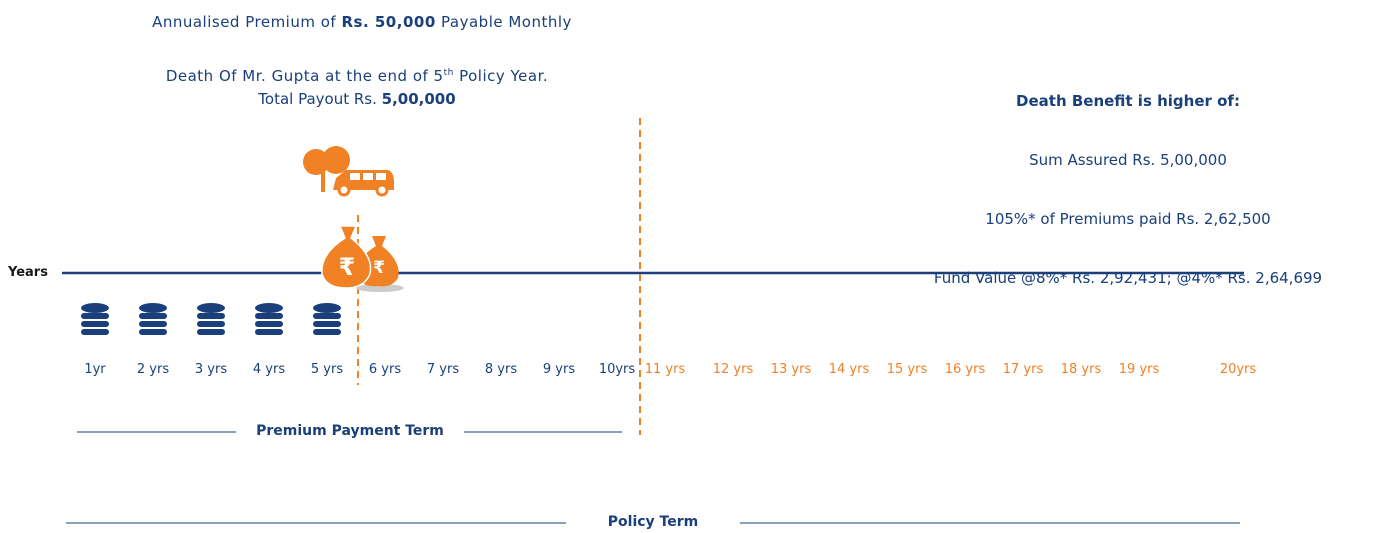 Image resolution: width=1388 pixels, height=533 pixels. I want to click on tree-car-icon, so click(348, 171).